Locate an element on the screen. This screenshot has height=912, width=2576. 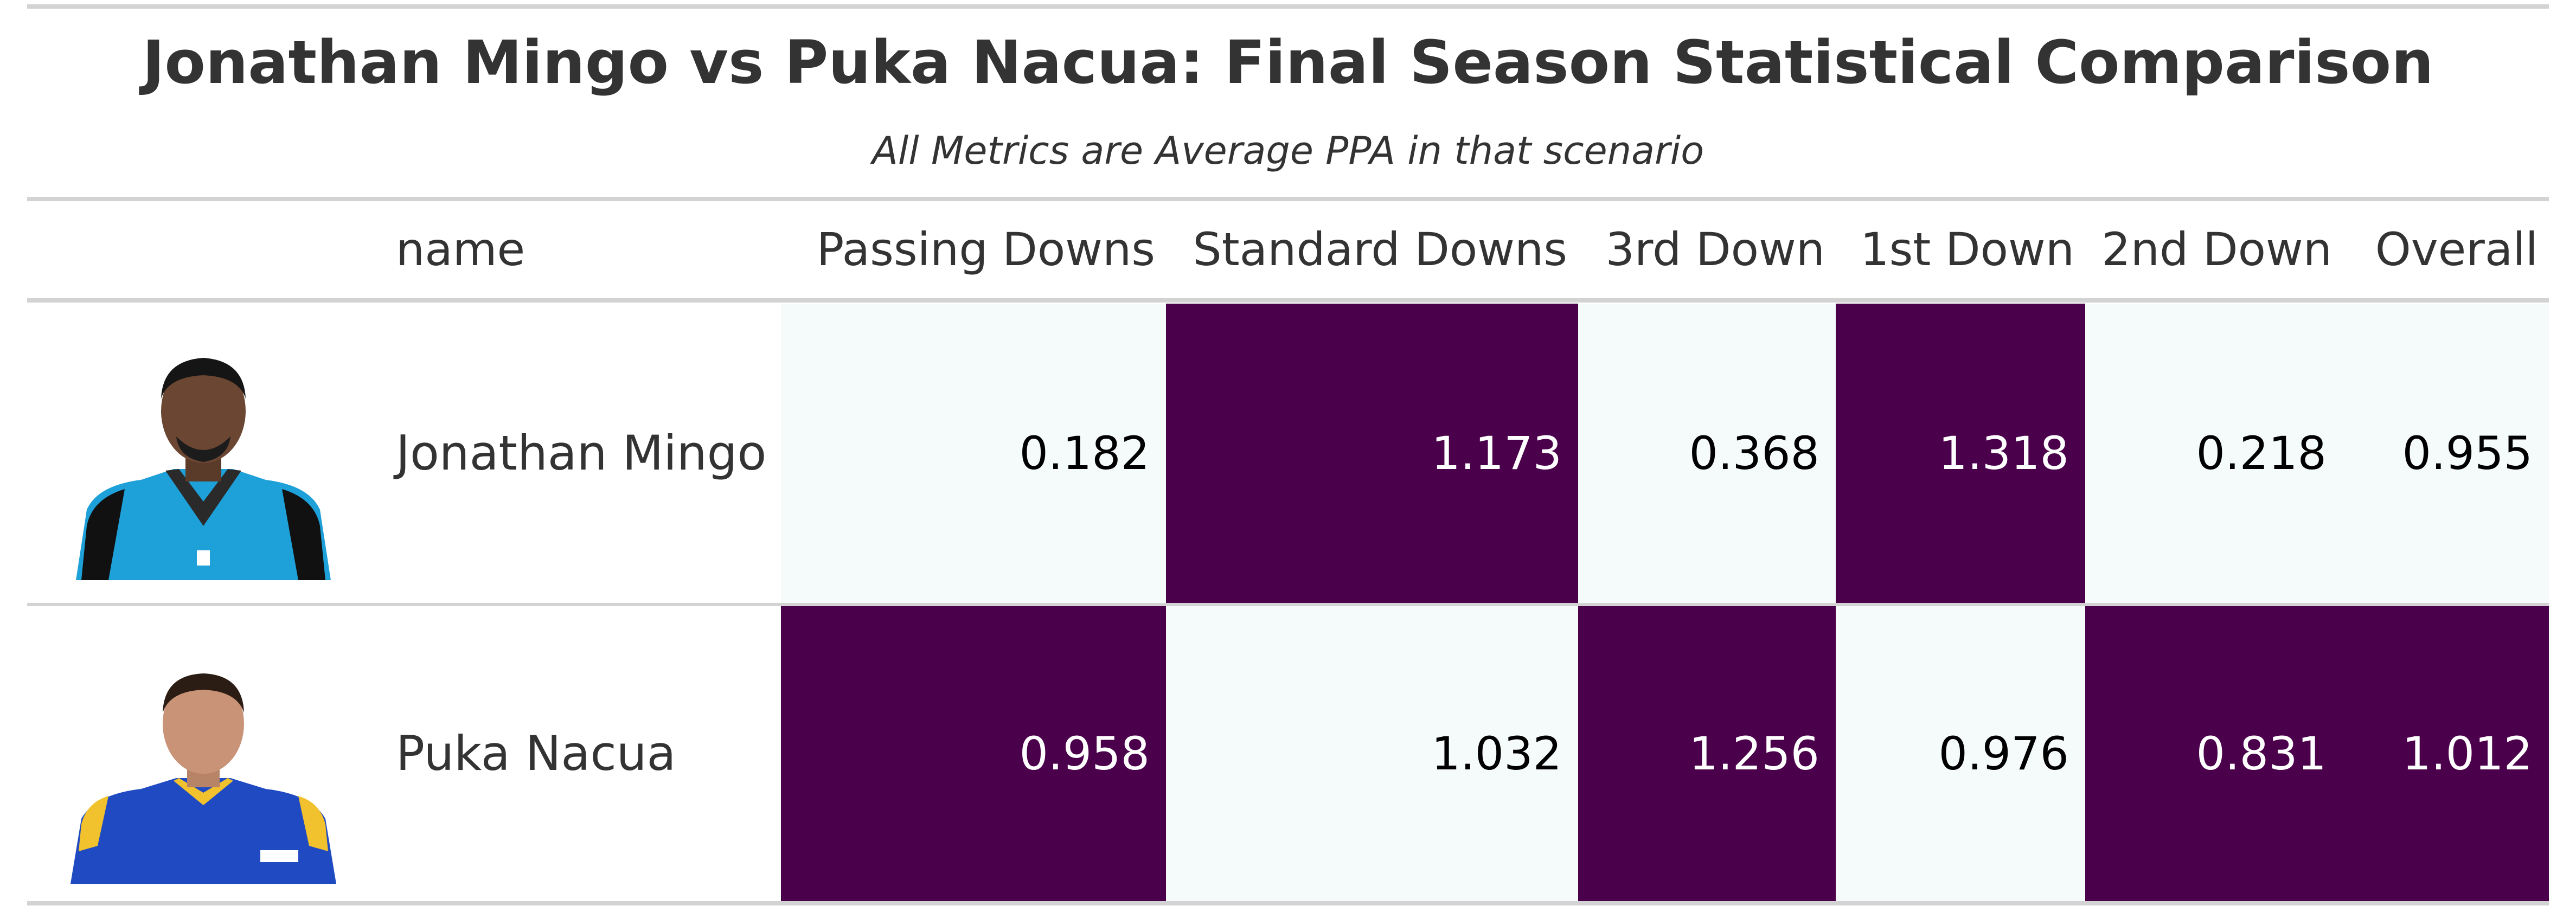
value-cell-standard-downs: 1.173 is located at coordinates (1372, 453).